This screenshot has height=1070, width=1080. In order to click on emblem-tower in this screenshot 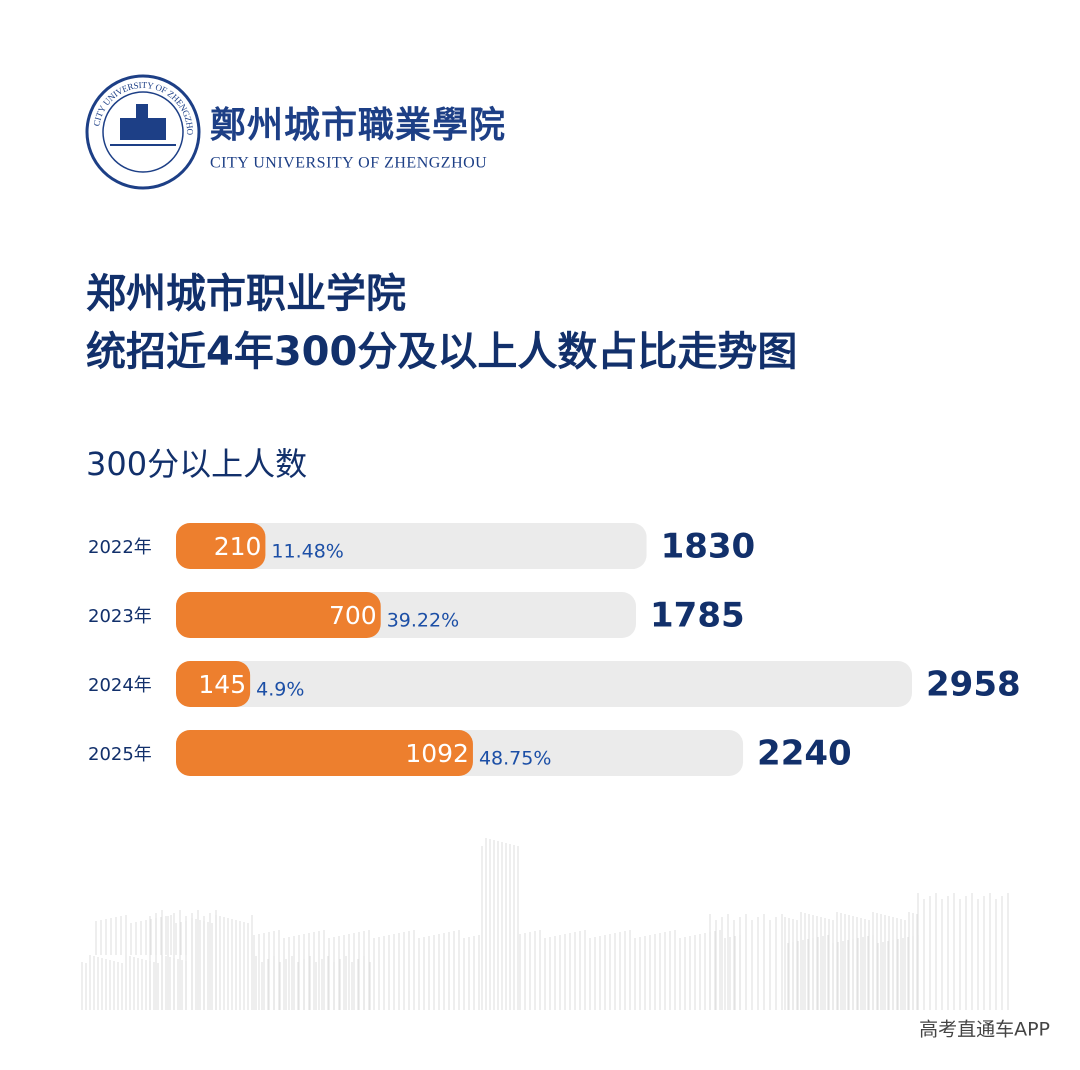, I will do `click(142, 111)`.